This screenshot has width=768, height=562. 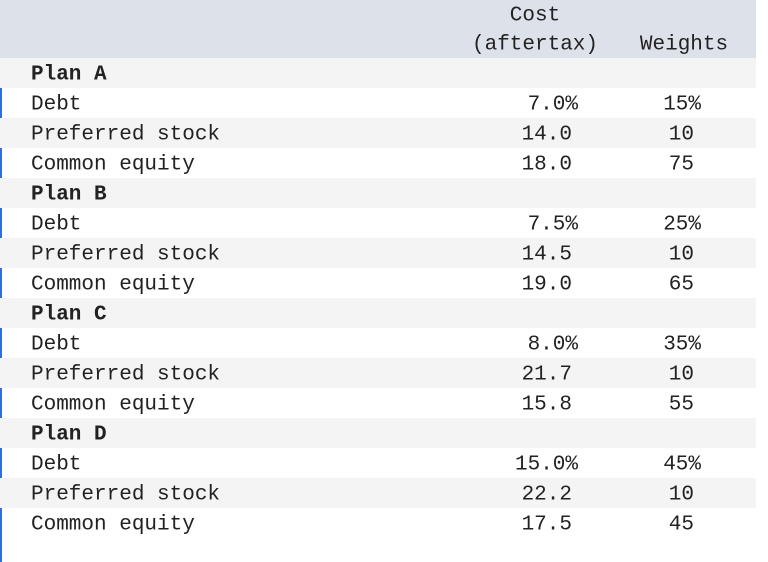 I want to click on weight-cell: 55, so click(x=681, y=405).